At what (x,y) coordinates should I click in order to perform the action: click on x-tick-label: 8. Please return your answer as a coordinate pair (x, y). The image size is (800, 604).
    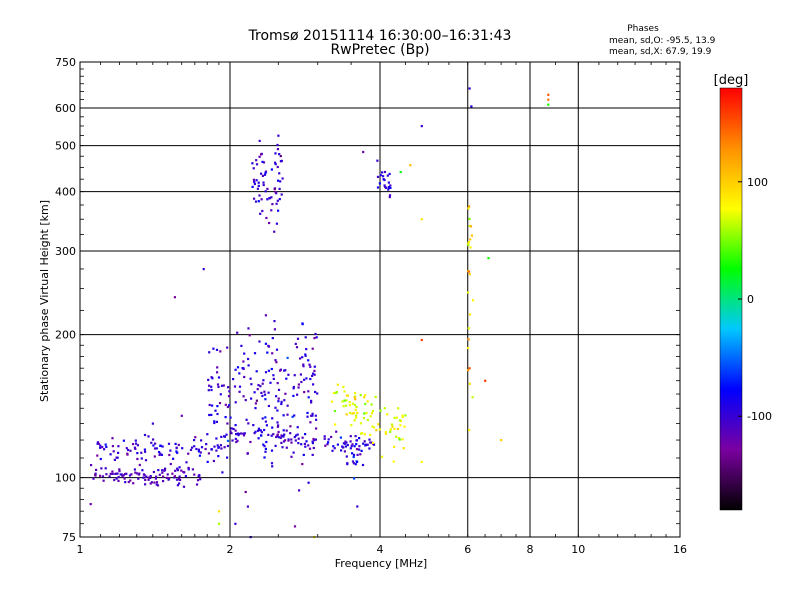
    Looking at the image, I should click on (530, 549).